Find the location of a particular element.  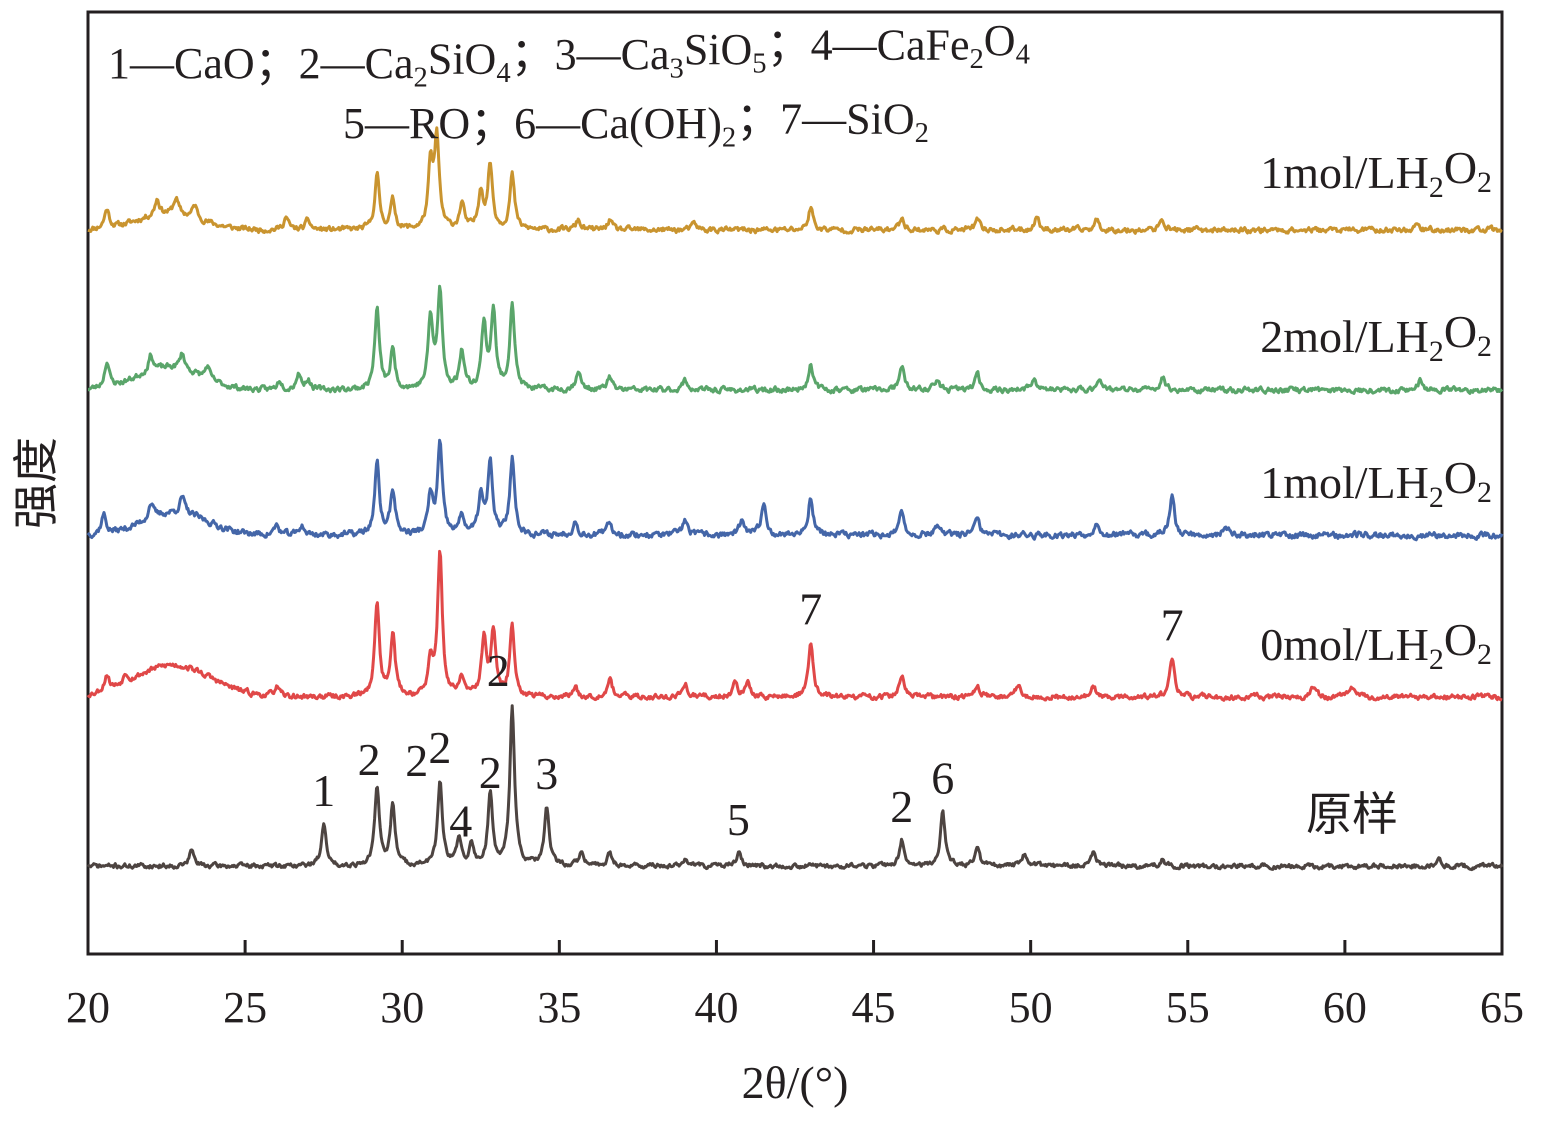

peak-label: 5 is located at coordinates (738, 819).